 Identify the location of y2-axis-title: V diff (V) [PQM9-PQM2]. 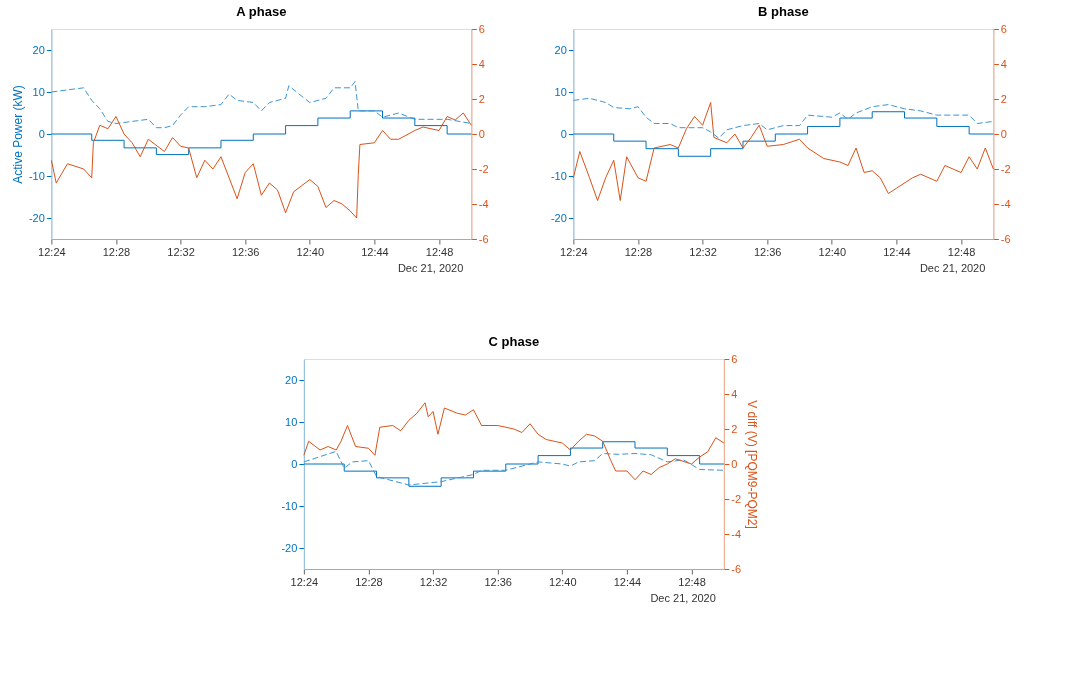
(752, 464).